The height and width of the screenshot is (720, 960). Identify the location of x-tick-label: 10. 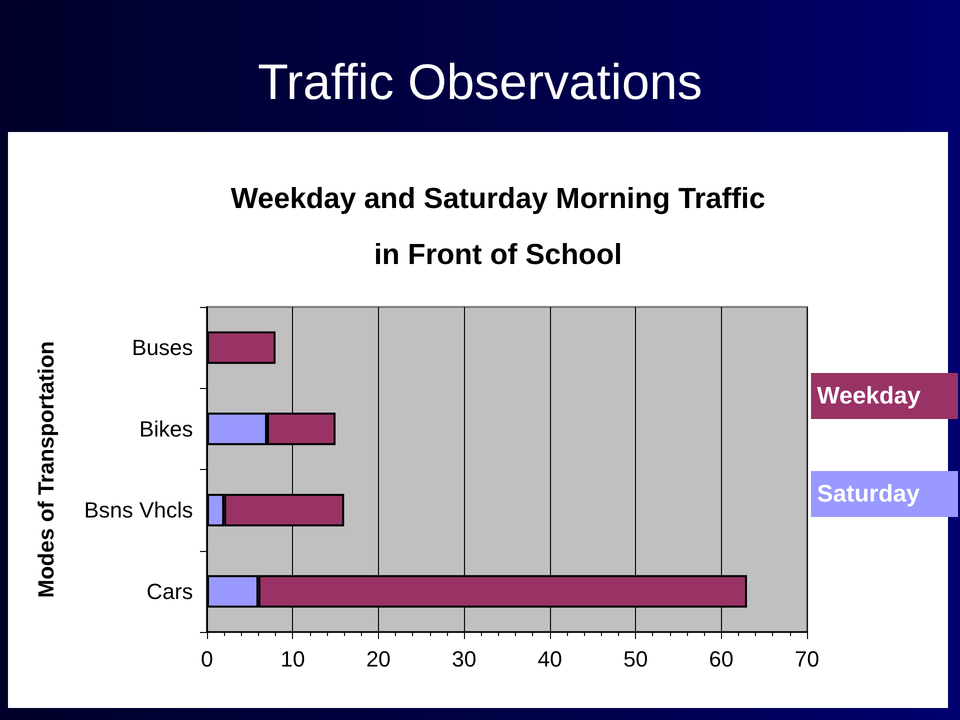
(292, 659).